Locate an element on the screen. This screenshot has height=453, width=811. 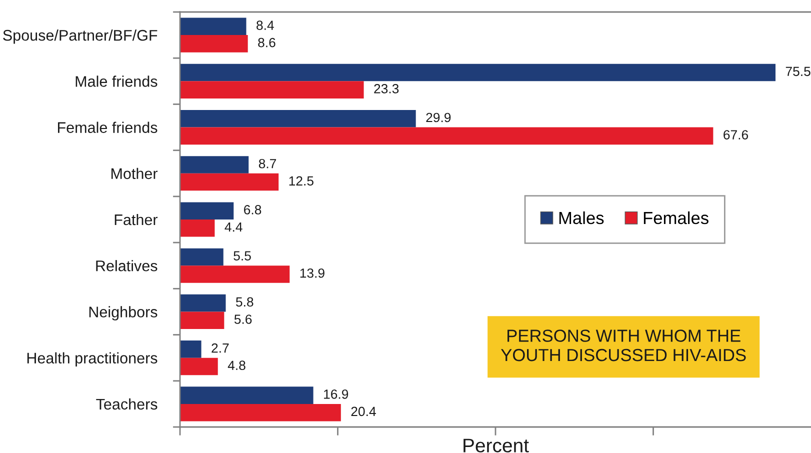
y-tick-label: Spouse/Partner/BF/GF is located at coordinates (80, 37).